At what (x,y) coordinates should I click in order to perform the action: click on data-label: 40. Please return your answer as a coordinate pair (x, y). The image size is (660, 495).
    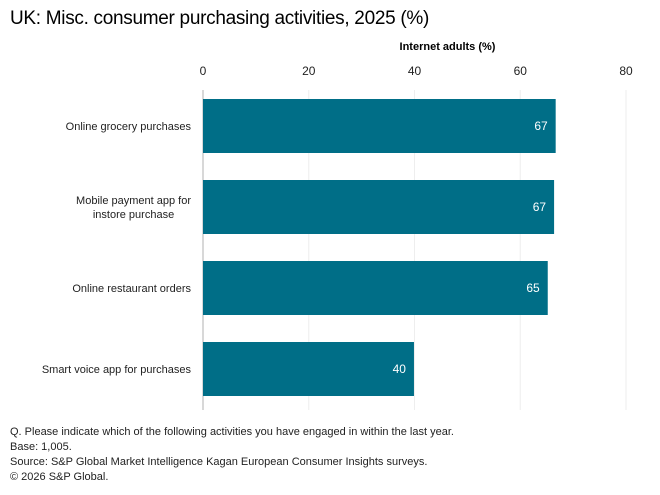
    Looking at the image, I should click on (400, 369).